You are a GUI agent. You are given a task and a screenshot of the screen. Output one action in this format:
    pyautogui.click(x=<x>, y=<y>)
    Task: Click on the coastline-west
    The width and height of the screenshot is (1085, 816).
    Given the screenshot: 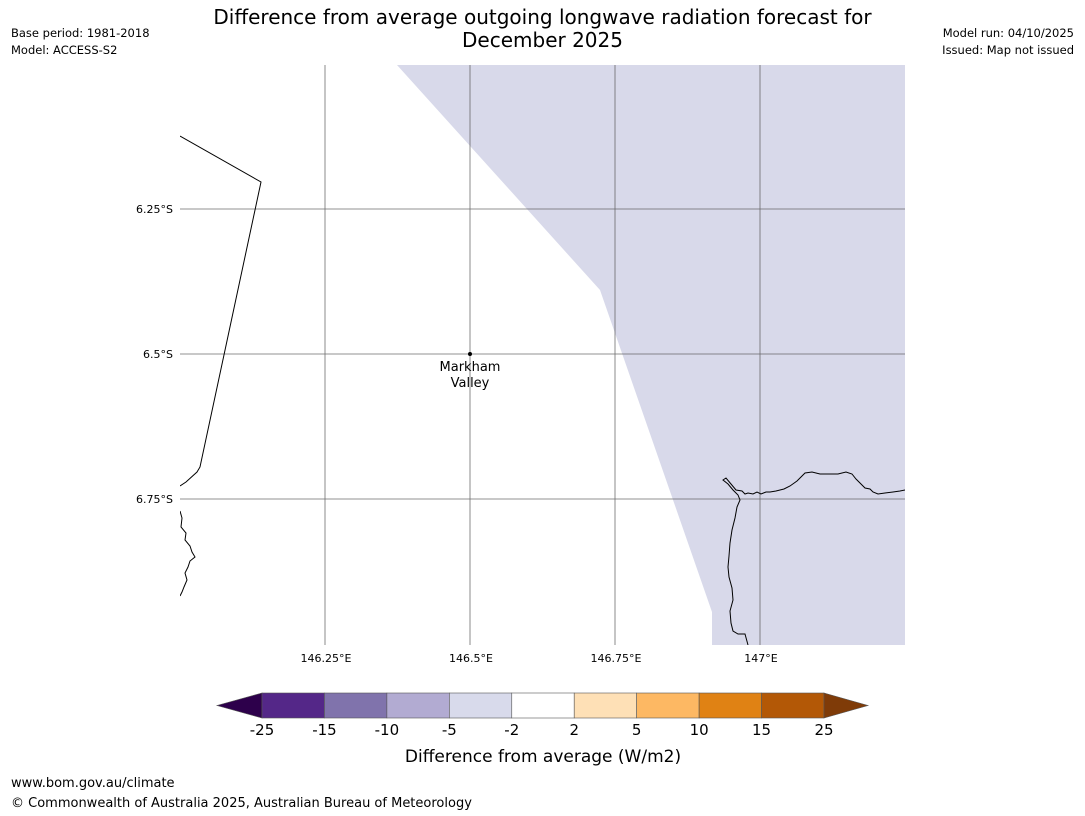 What is the action you would take?
    pyautogui.click(x=188, y=553)
    